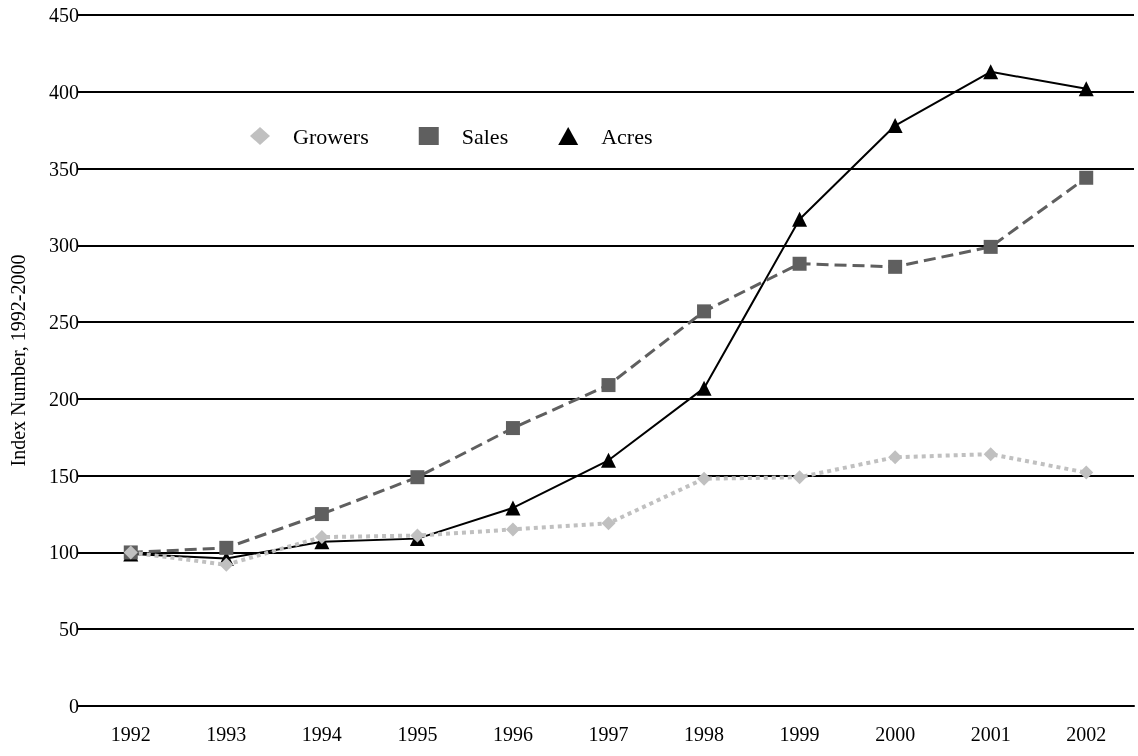  Describe the element at coordinates (895, 734) in the screenshot. I see `x-tick-label: 2000` at that location.